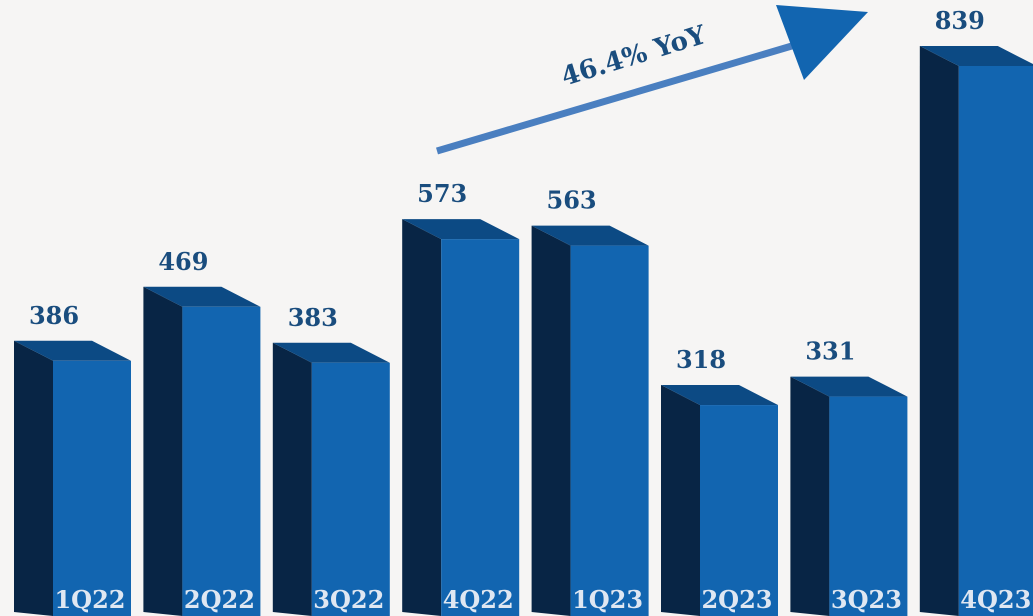  Describe the element at coordinates (348, 599) in the screenshot. I see `category-label: 3Q22` at that location.